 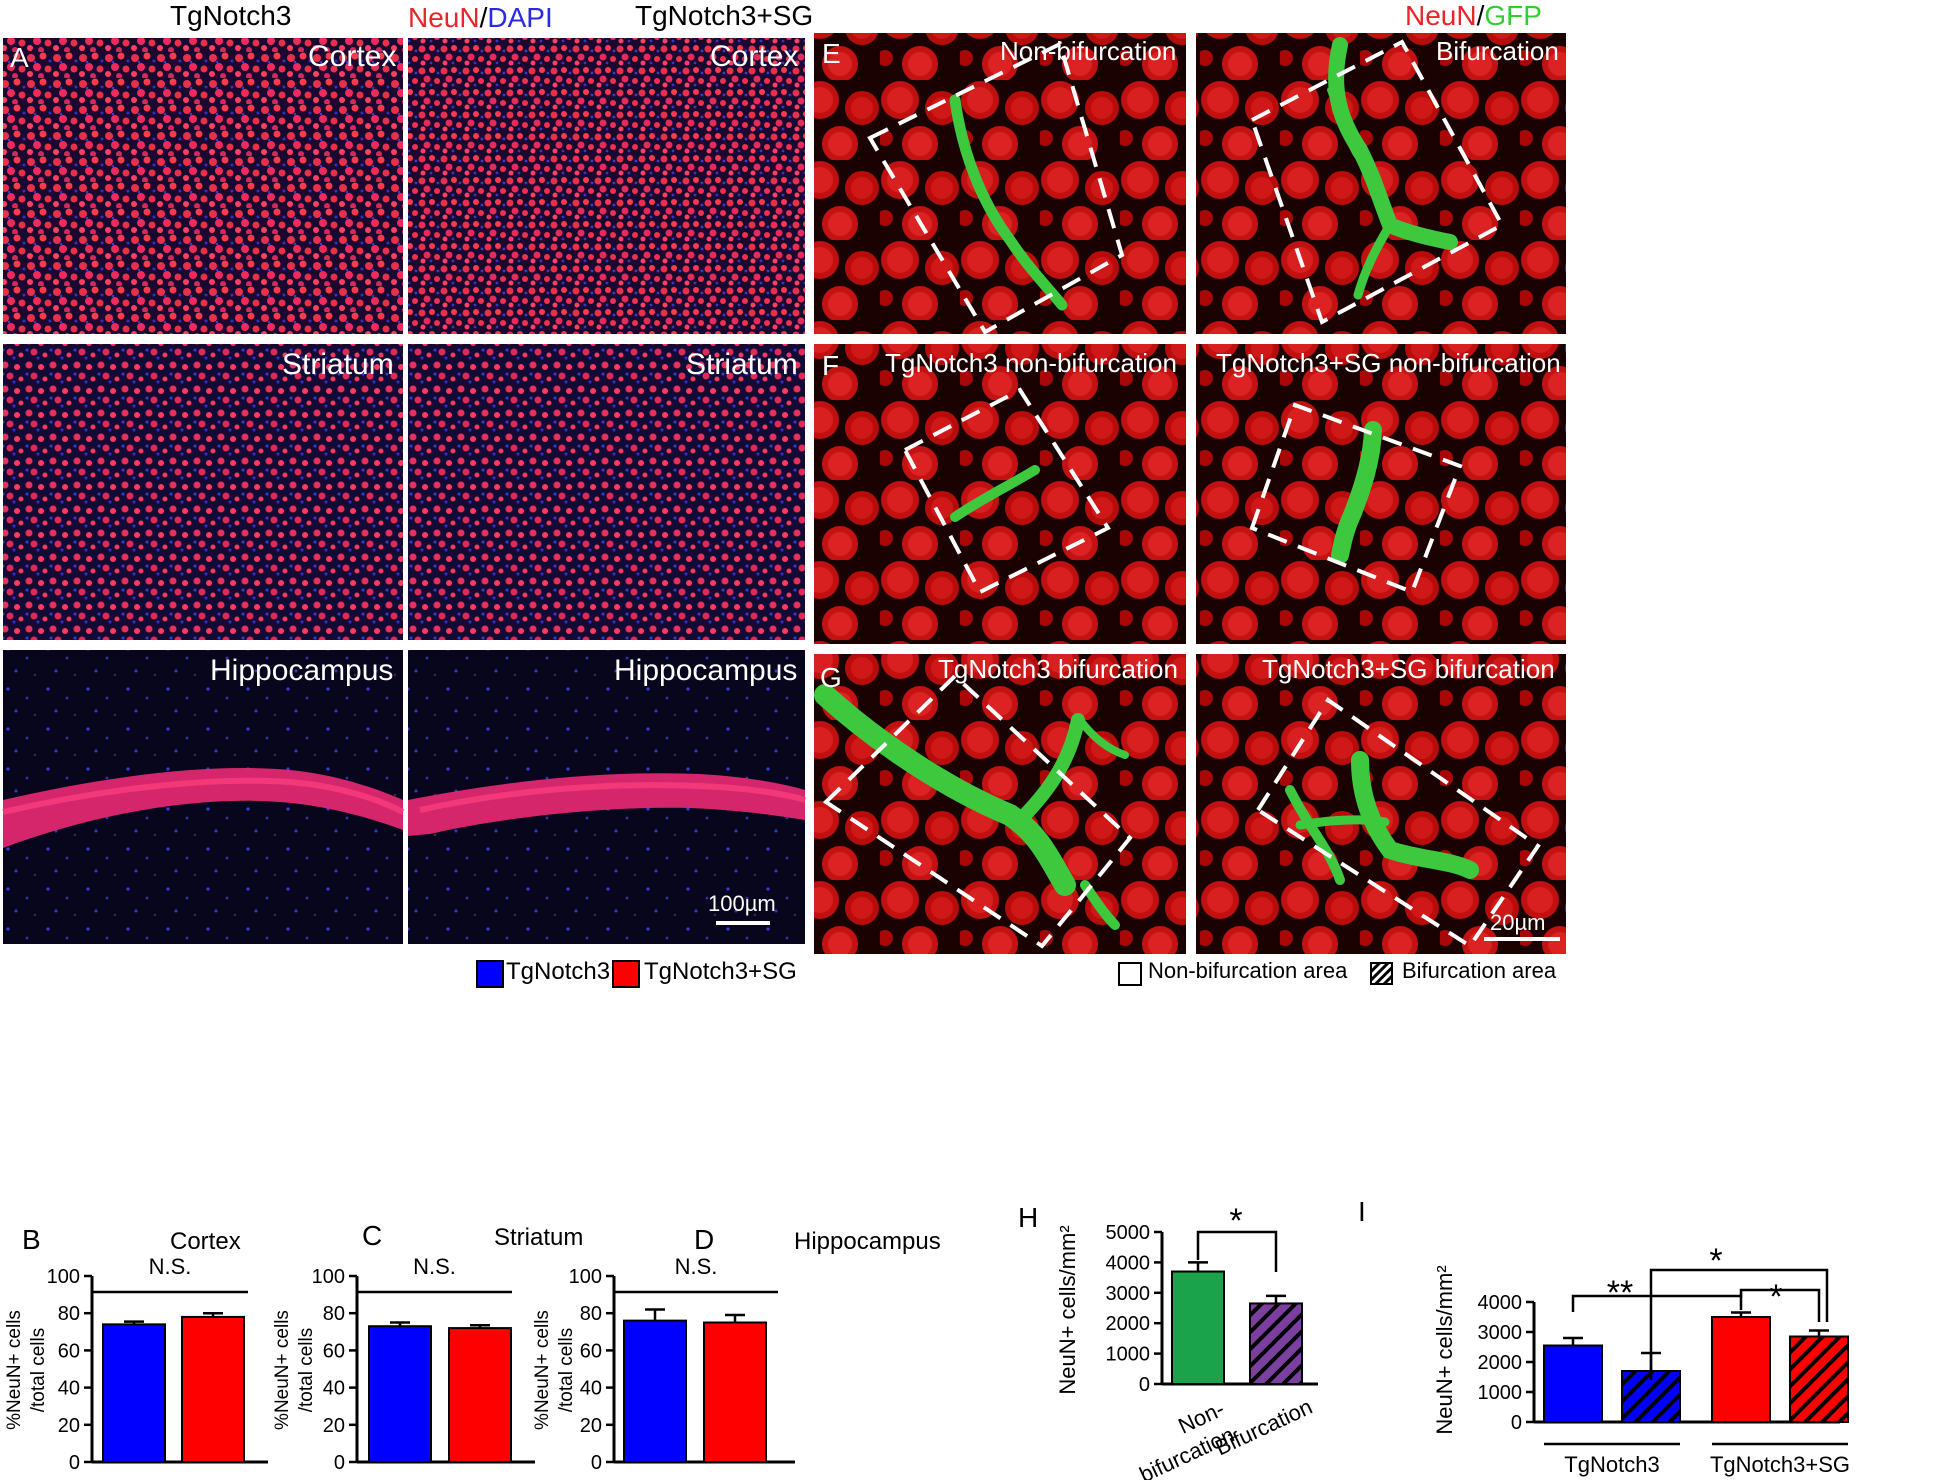 What do you see at coordinates (1620, 1293) in the screenshot?
I see `chart-i-significance-0: **` at bounding box center [1620, 1293].